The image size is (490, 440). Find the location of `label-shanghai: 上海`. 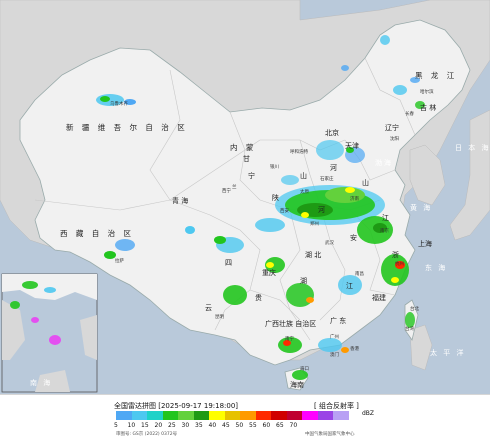

label-shanghai: 上海 is located at coordinates (425, 243).